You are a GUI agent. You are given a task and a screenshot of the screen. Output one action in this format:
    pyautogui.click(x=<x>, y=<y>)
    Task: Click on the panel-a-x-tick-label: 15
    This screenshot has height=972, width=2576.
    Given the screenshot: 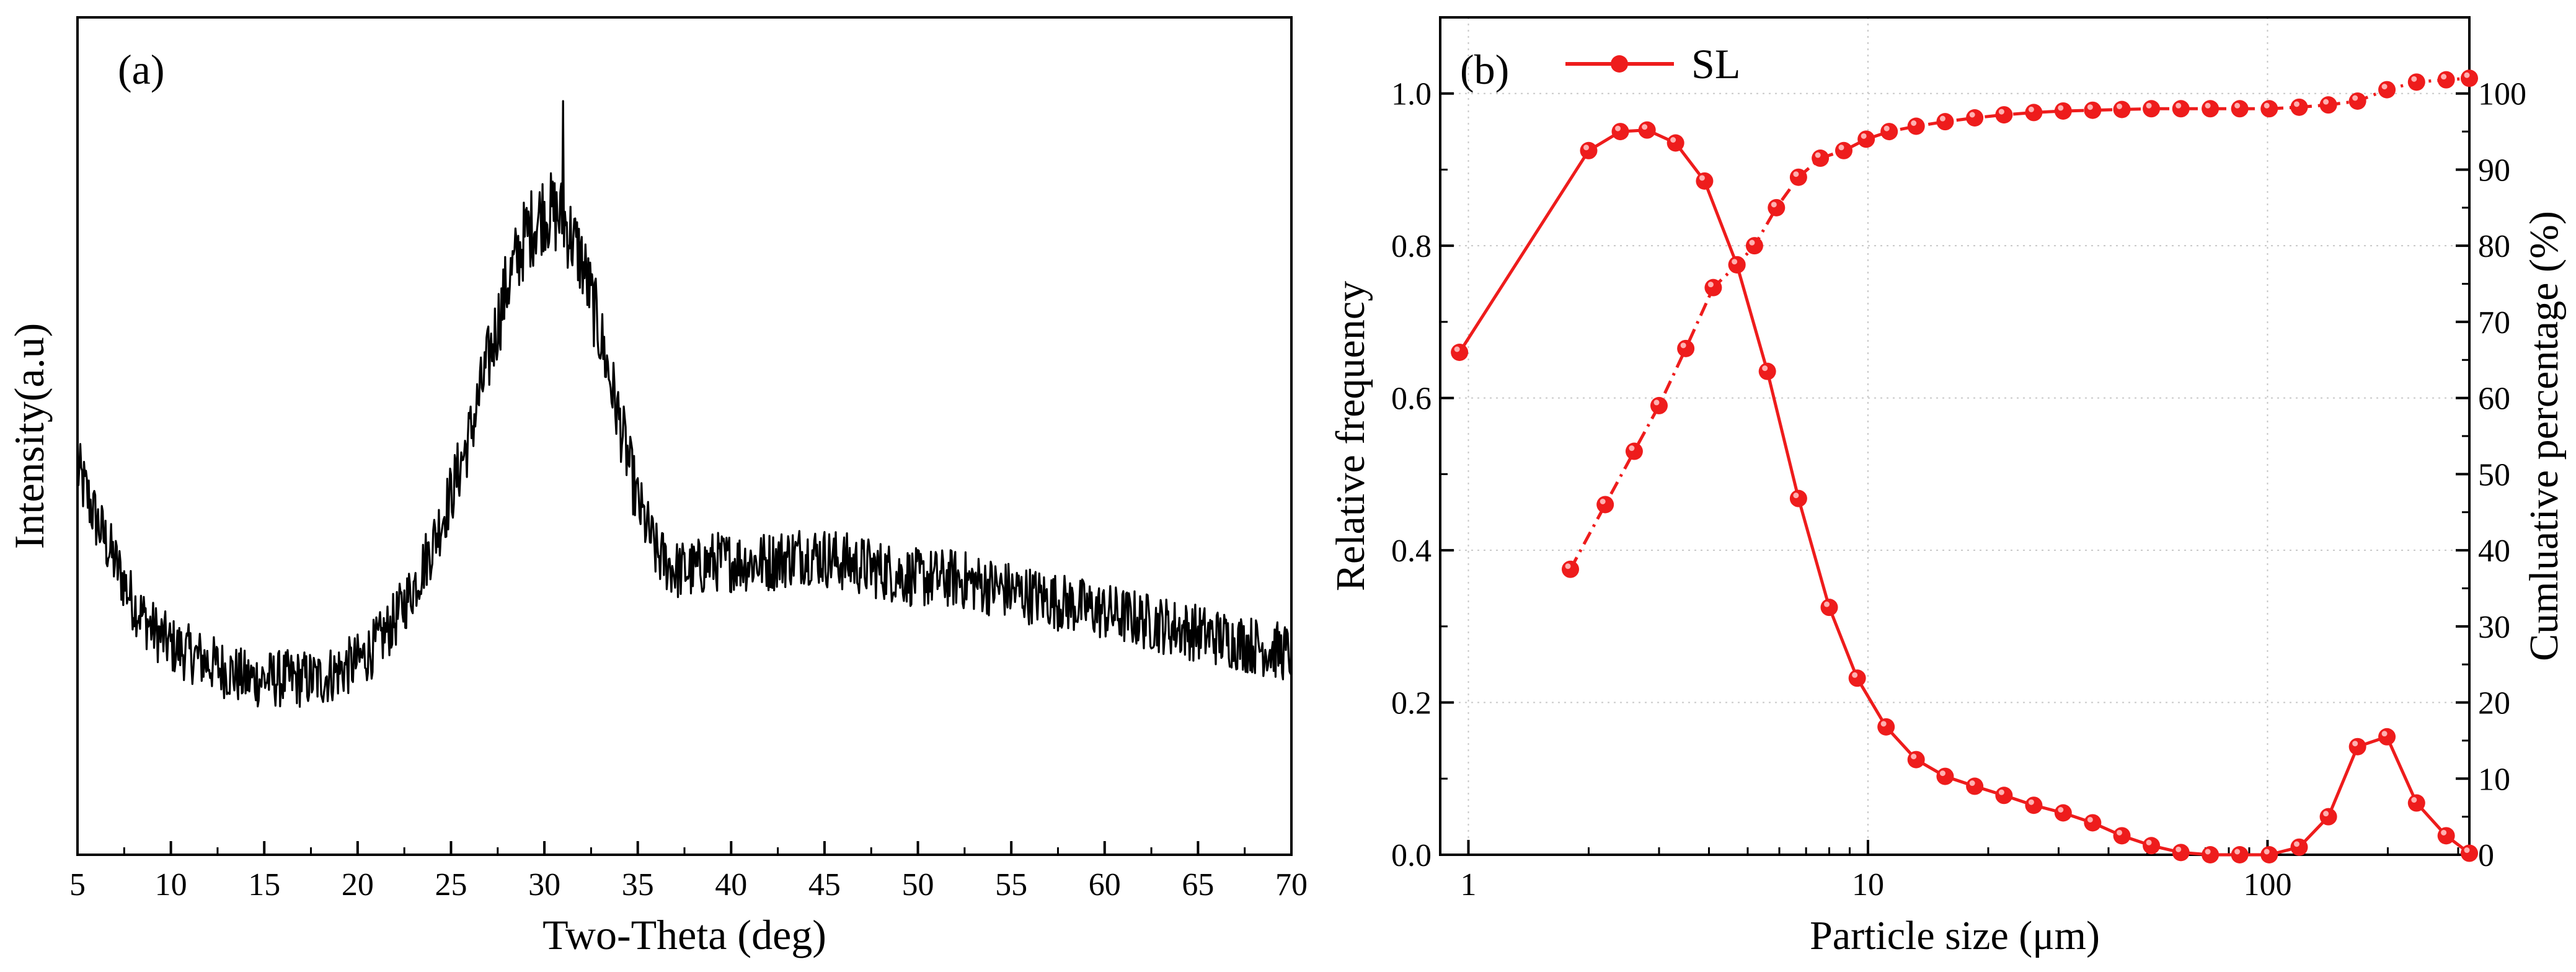 What is the action you would take?
    pyautogui.click(x=264, y=885)
    